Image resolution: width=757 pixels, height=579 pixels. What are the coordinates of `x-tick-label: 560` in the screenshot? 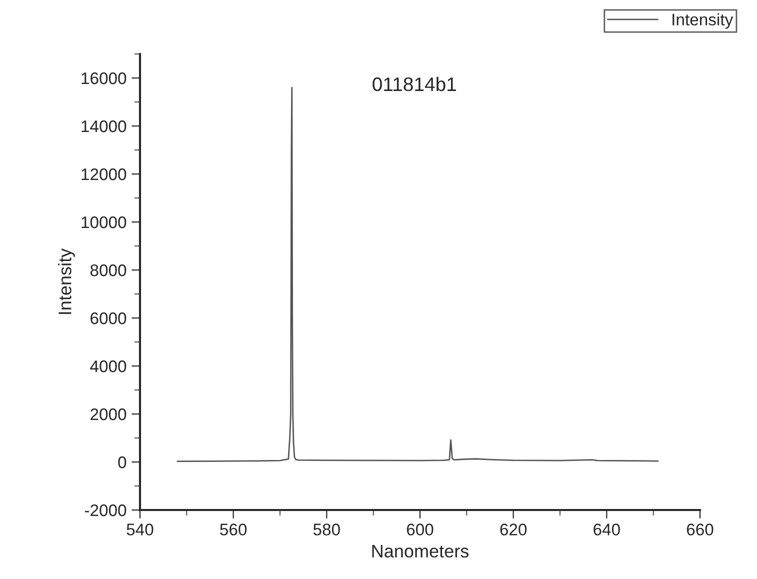 It's located at (233, 530).